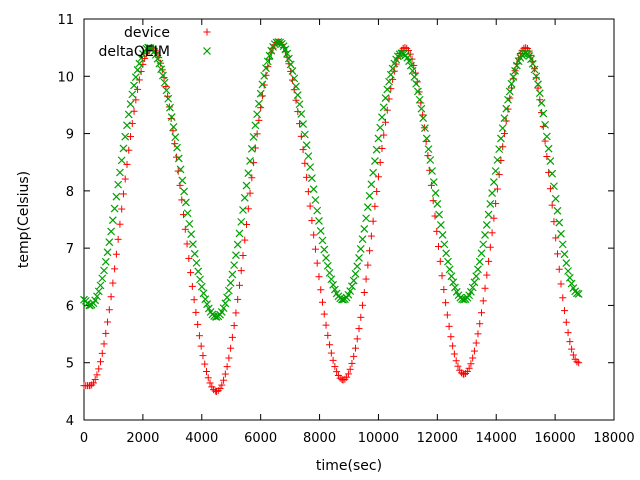 The height and width of the screenshot is (480, 640). What do you see at coordinates (319, 438) in the screenshot?
I see `x-tick-label: 8000` at bounding box center [319, 438].